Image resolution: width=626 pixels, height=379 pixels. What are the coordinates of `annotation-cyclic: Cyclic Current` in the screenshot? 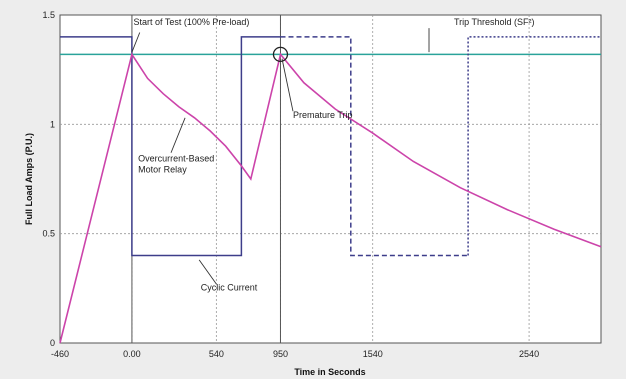 It's located at (229, 288).